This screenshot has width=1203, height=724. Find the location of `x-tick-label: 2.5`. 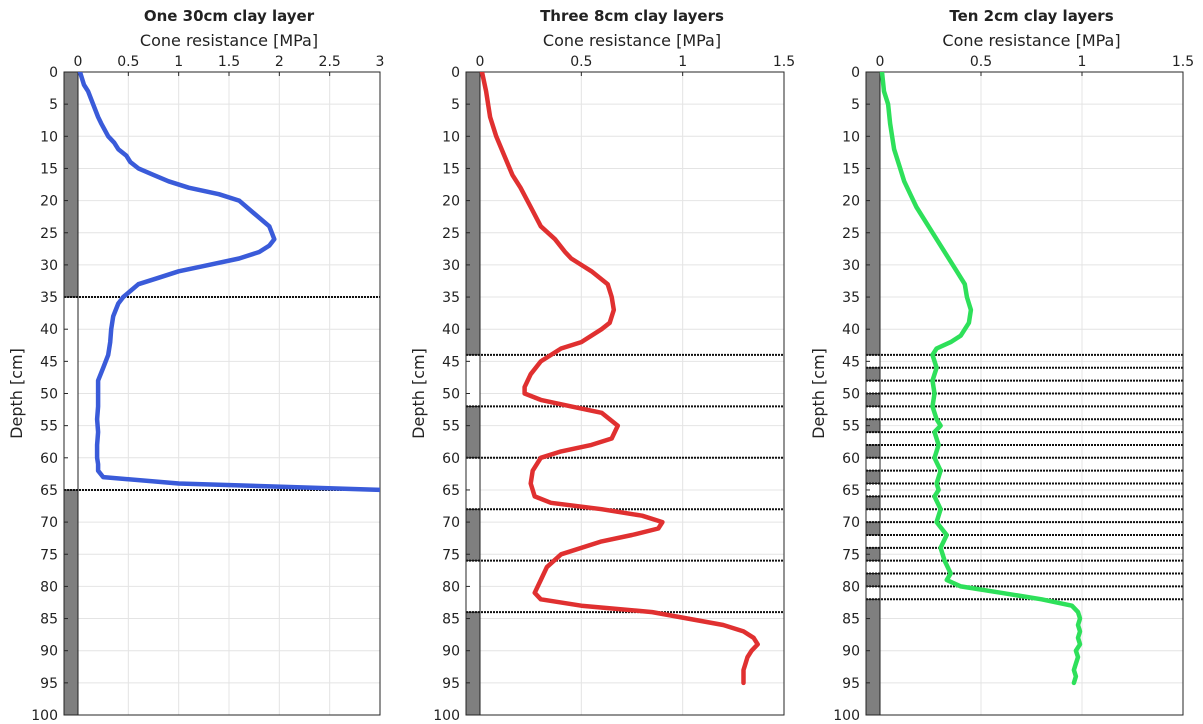

x-tick-label: 2.5 is located at coordinates (330, 62).